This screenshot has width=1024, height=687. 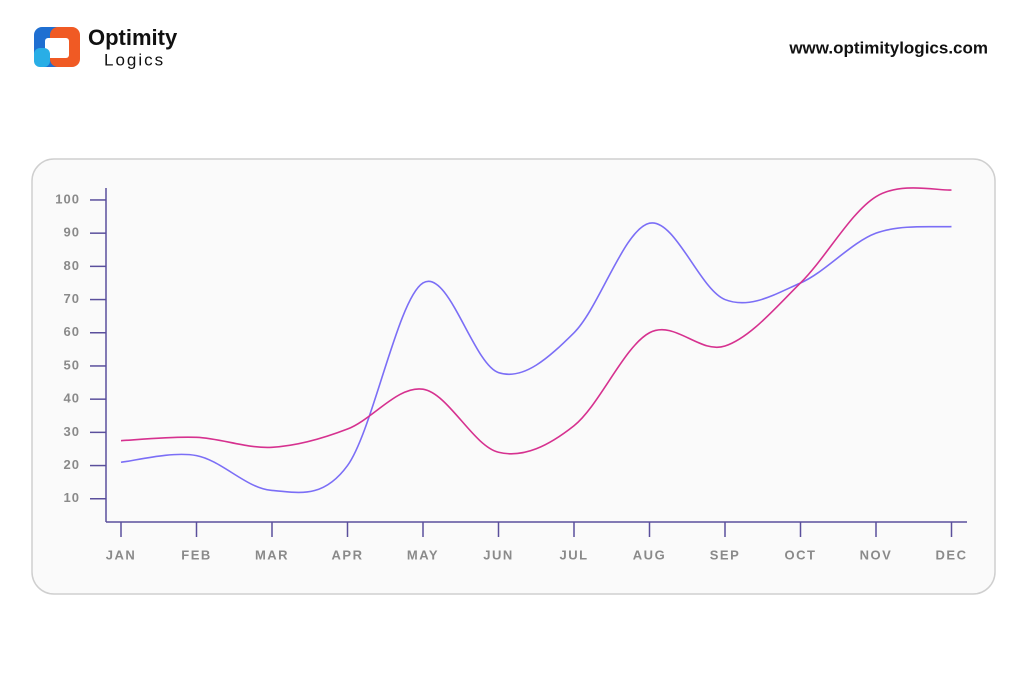 I want to click on x-tick-label: SEP, so click(x=725, y=554).